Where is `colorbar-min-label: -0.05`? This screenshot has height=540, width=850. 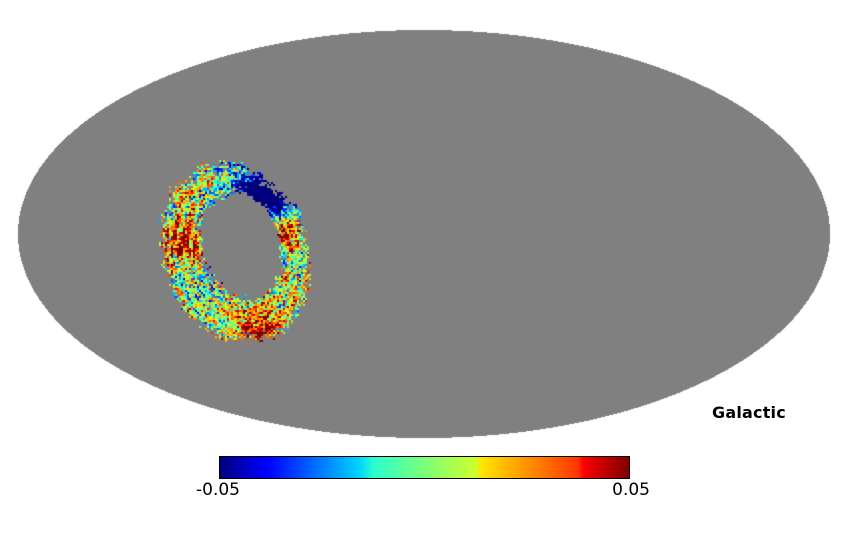
colorbar-min-label: -0.05 is located at coordinates (218, 490).